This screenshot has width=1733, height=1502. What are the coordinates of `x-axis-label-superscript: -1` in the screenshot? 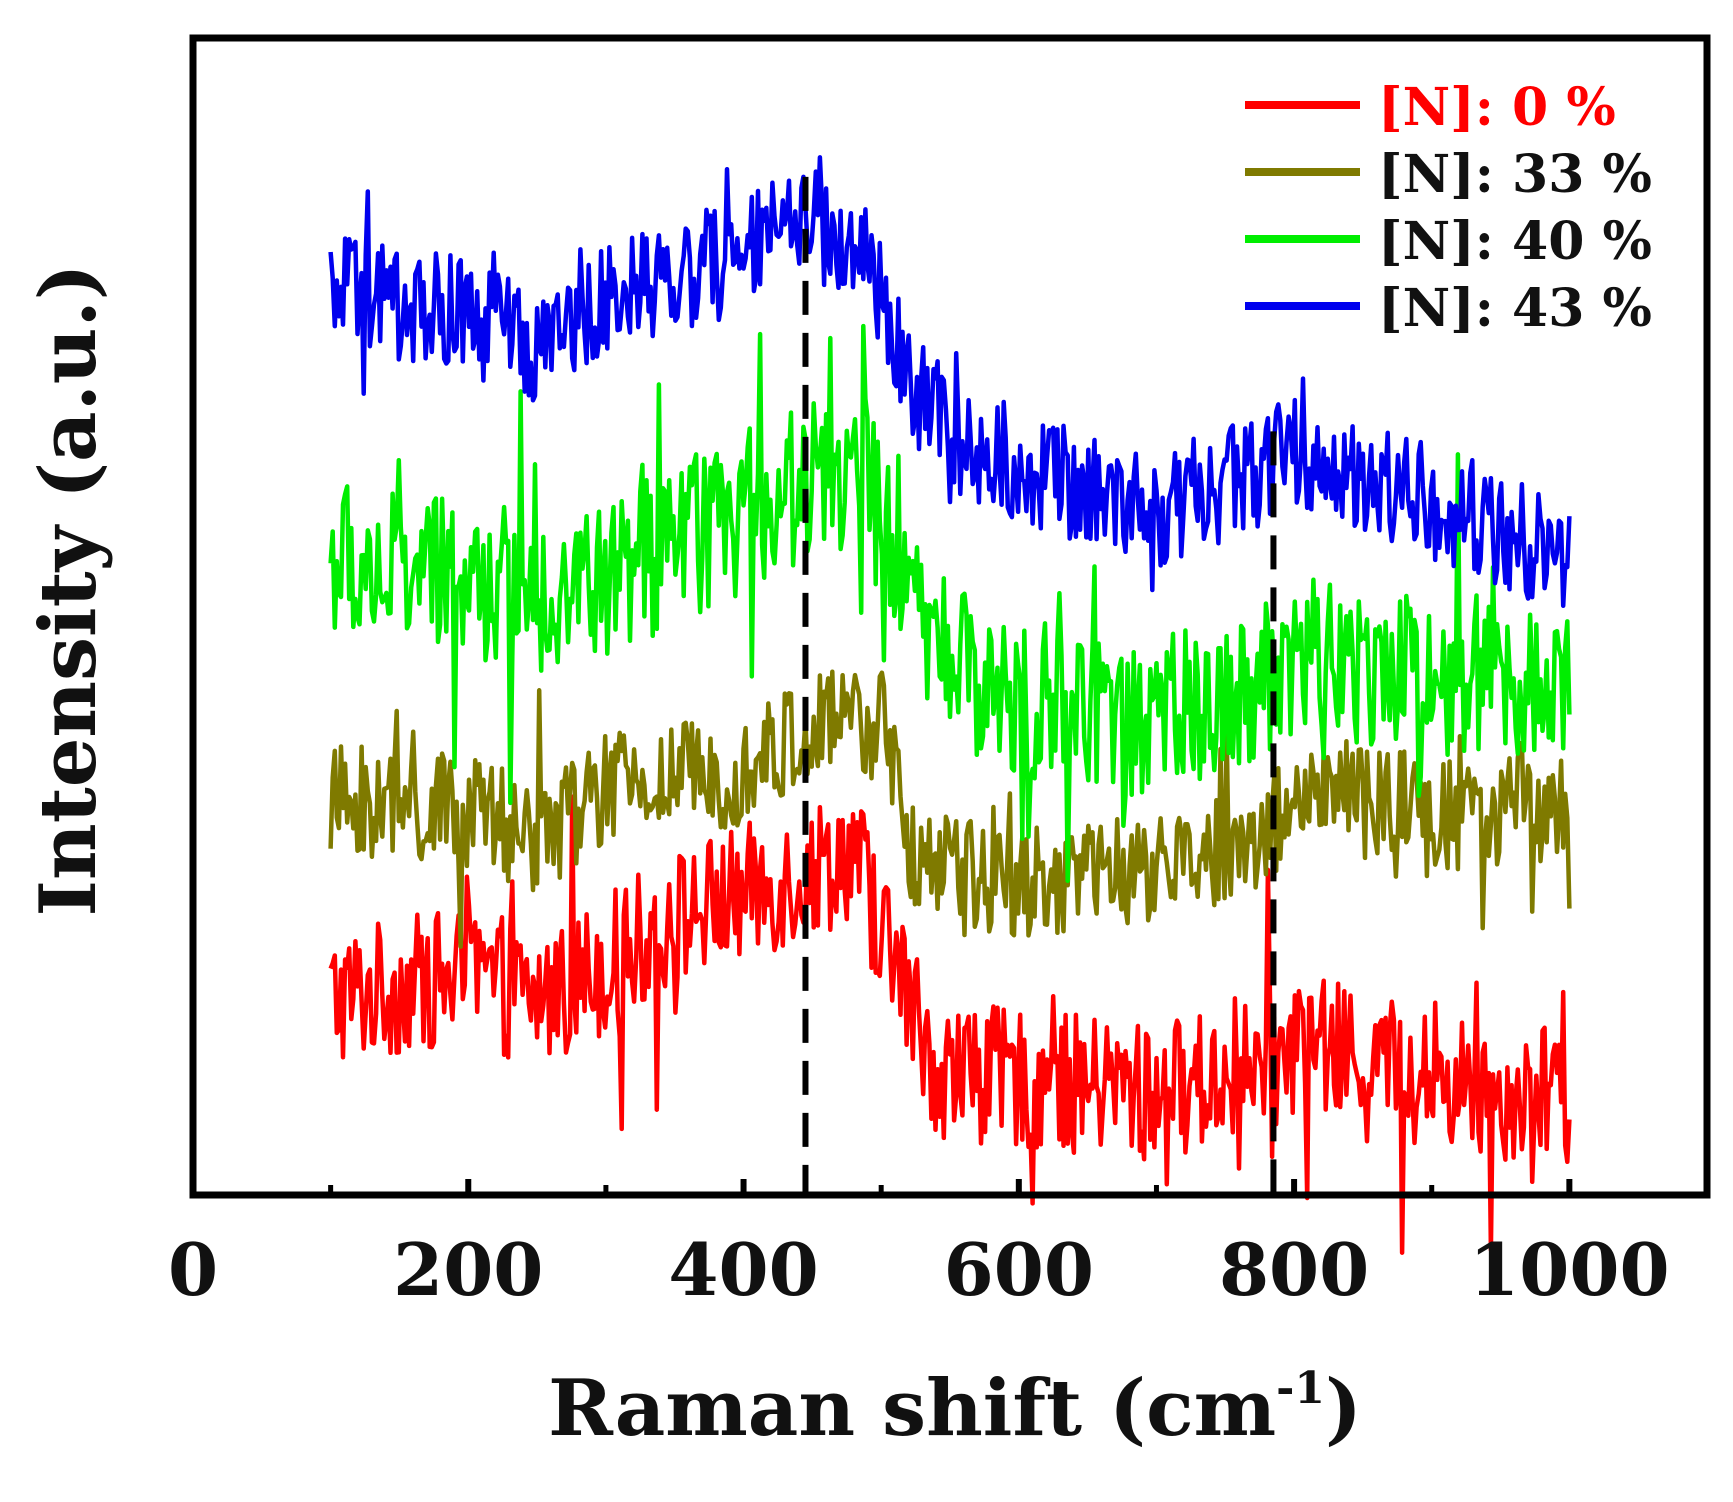 It's located at (1300, 1388).